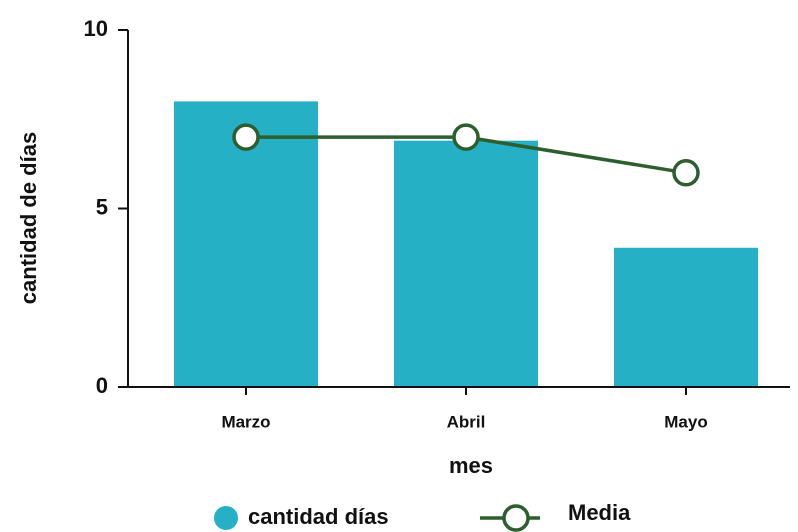  I want to click on x-axis-label: mes, so click(471, 465).